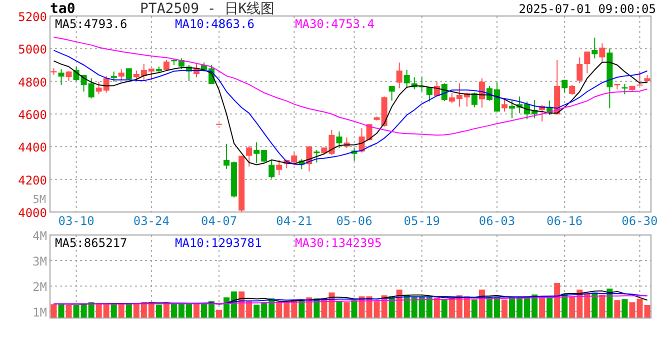  I want to click on xtick: 03-10, so click(76, 221).